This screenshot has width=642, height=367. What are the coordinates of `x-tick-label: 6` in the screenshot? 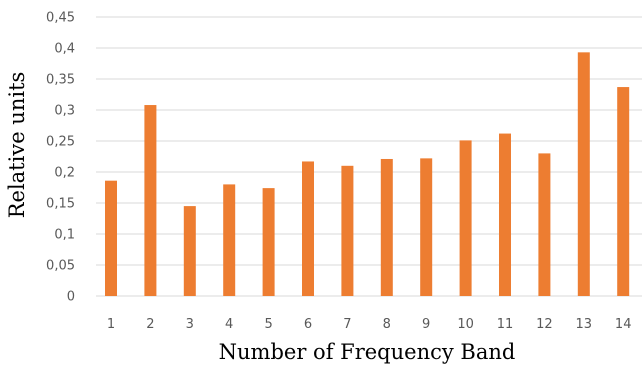 It's located at (308, 324).